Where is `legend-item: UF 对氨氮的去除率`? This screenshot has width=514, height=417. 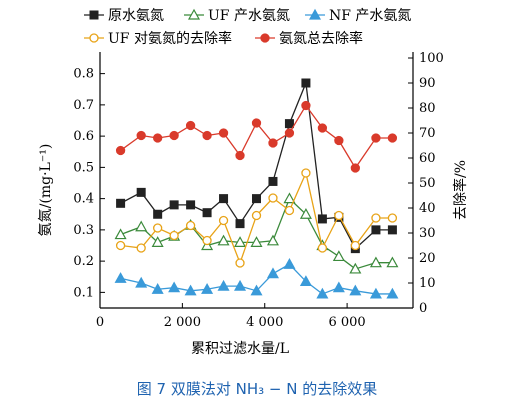
legend-item: UF 对氨氮的去除率 is located at coordinates (158, 38).